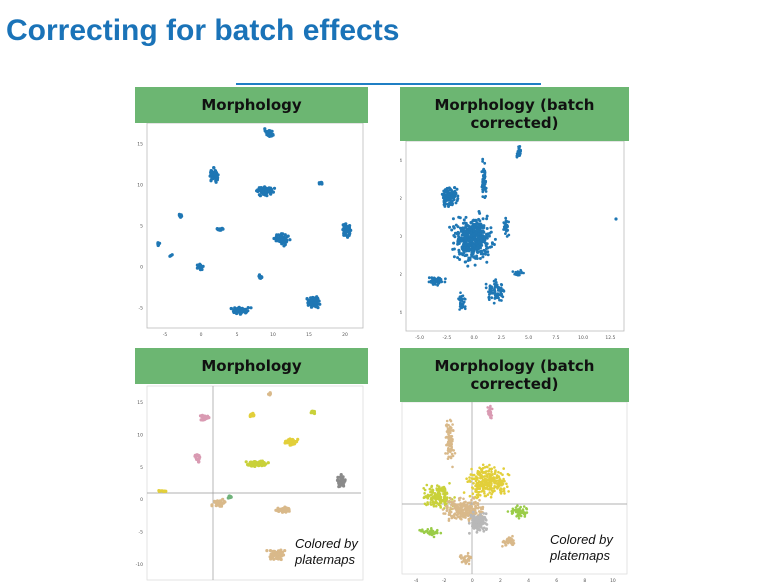 The height and width of the screenshot is (585, 763). What do you see at coordinates (309, 335) in the screenshot?
I see `x-tick-label: 15` at bounding box center [309, 335].